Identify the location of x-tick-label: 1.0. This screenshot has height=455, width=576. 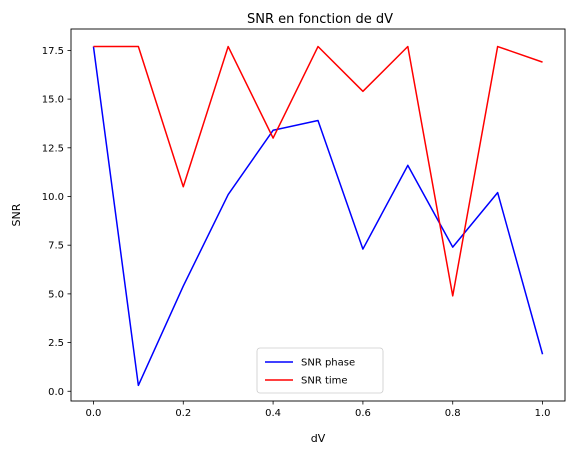
(543, 413).